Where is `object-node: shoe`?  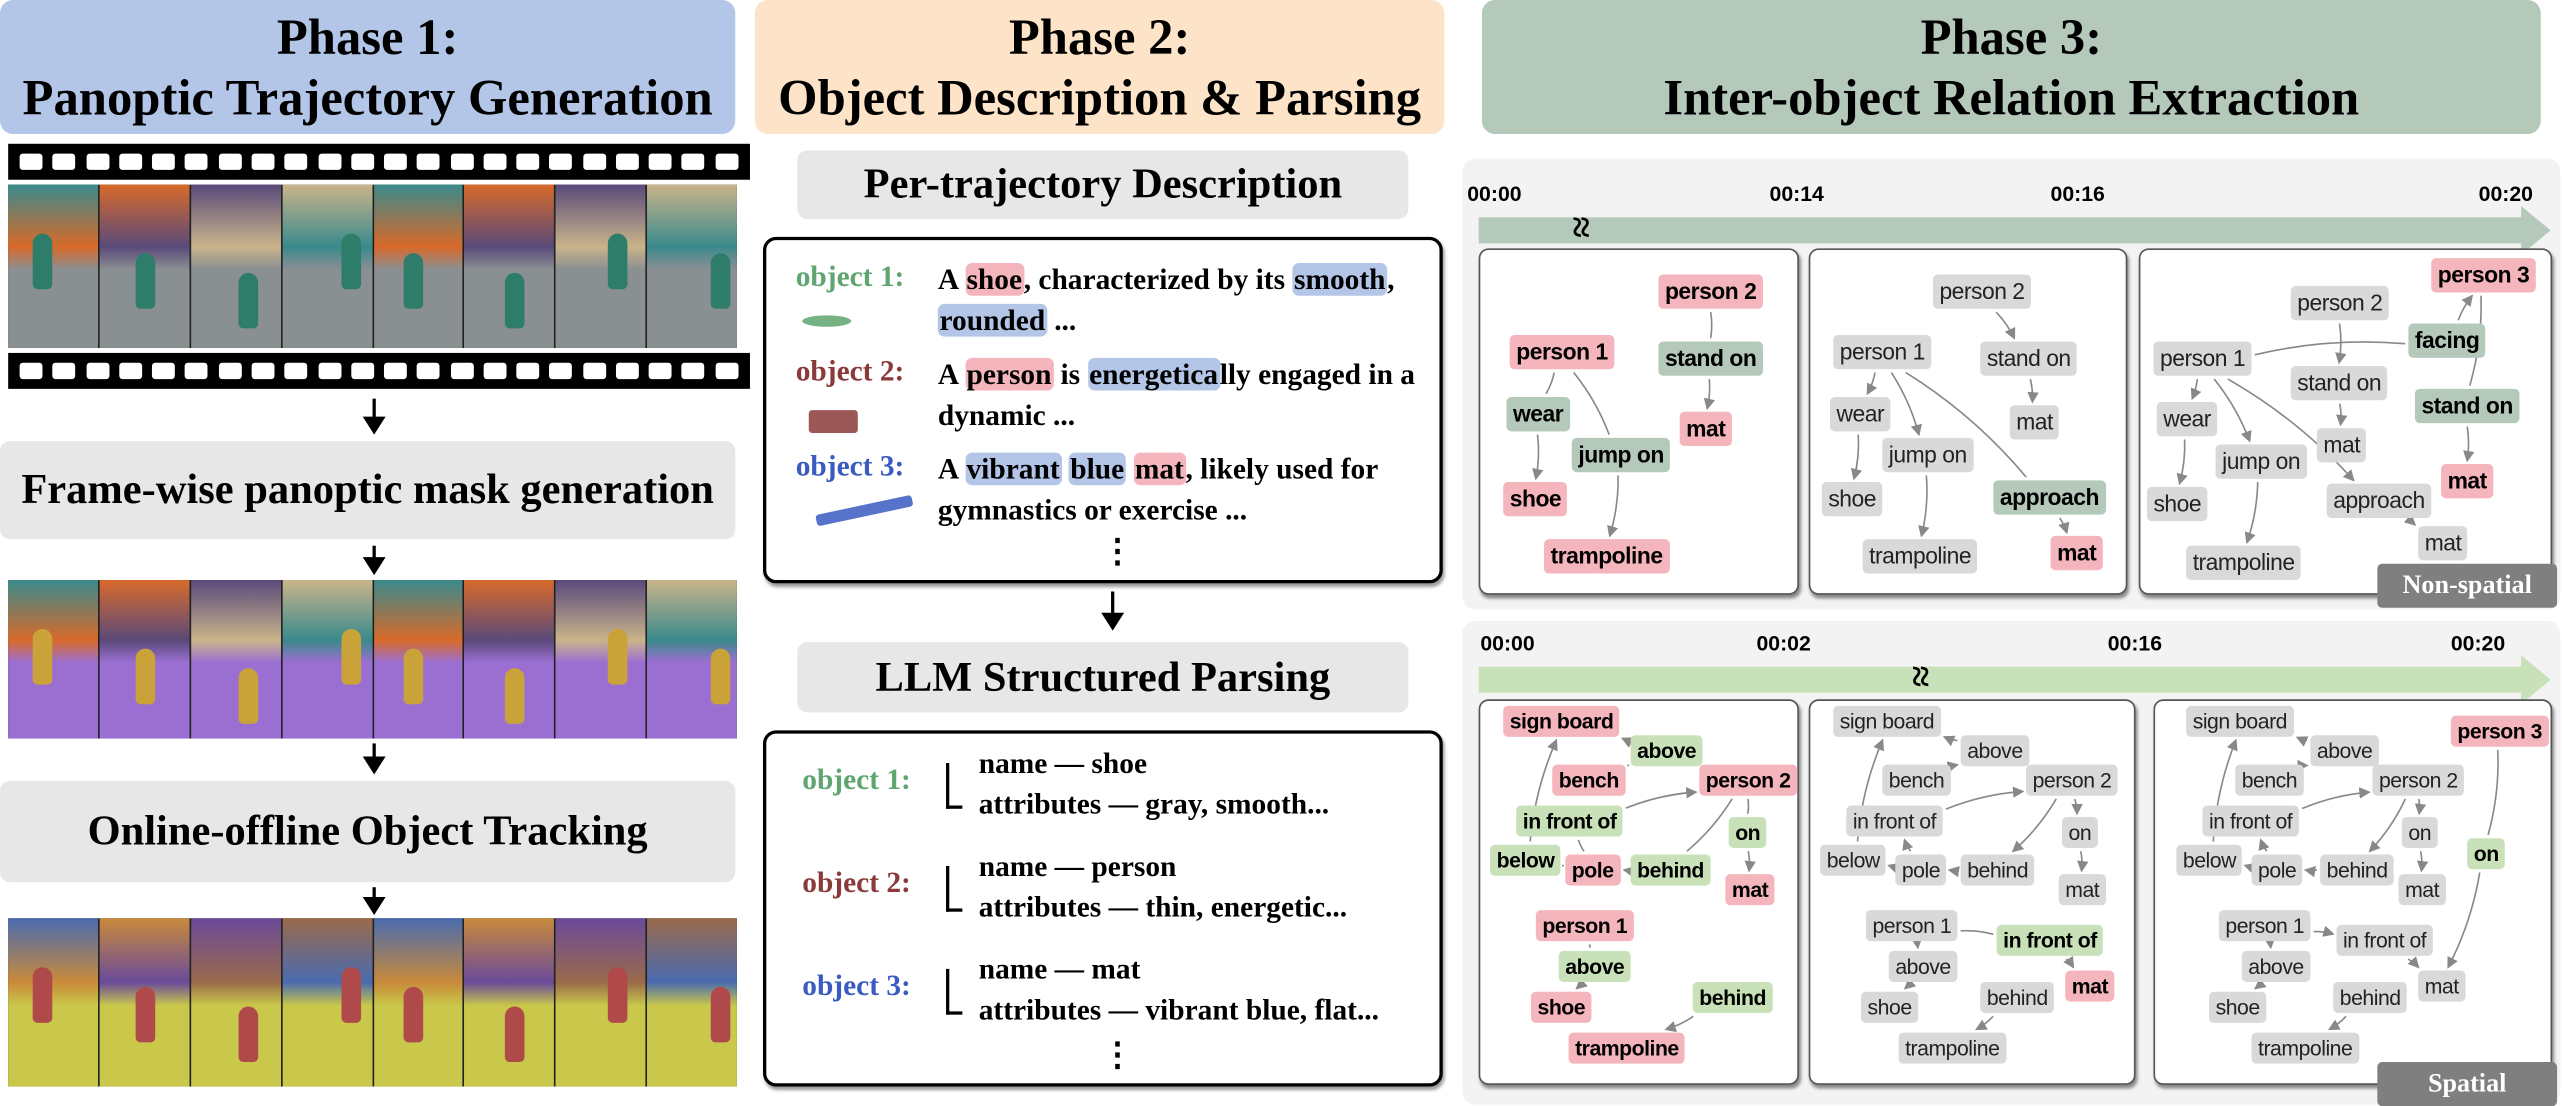
object-node: shoe is located at coordinates (2177, 504).